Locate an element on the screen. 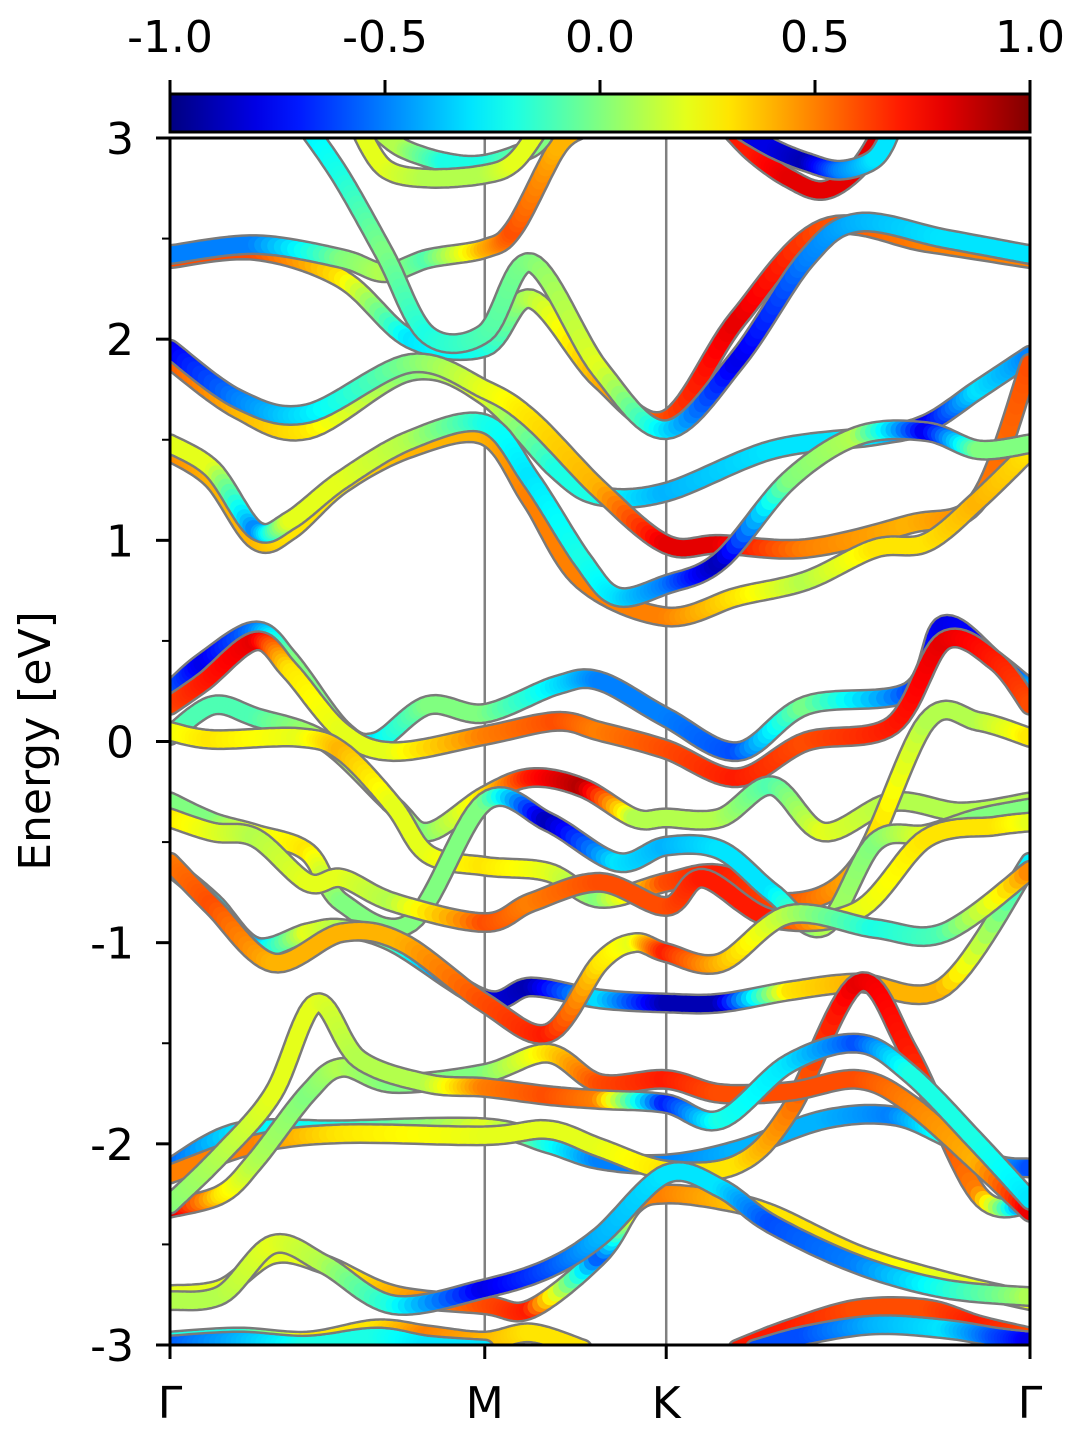 The width and height of the screenshot is (1080, 1444). y-tick-label: 1 is located at coordinates (120, 541).